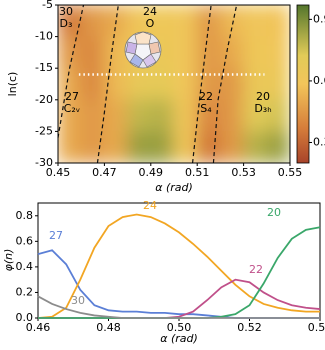 This screenshot has height=350, width=325. What do you see at coordinates (303, 84) in the screenshot?
I see `colorbar` at bounding box center [303, 84].